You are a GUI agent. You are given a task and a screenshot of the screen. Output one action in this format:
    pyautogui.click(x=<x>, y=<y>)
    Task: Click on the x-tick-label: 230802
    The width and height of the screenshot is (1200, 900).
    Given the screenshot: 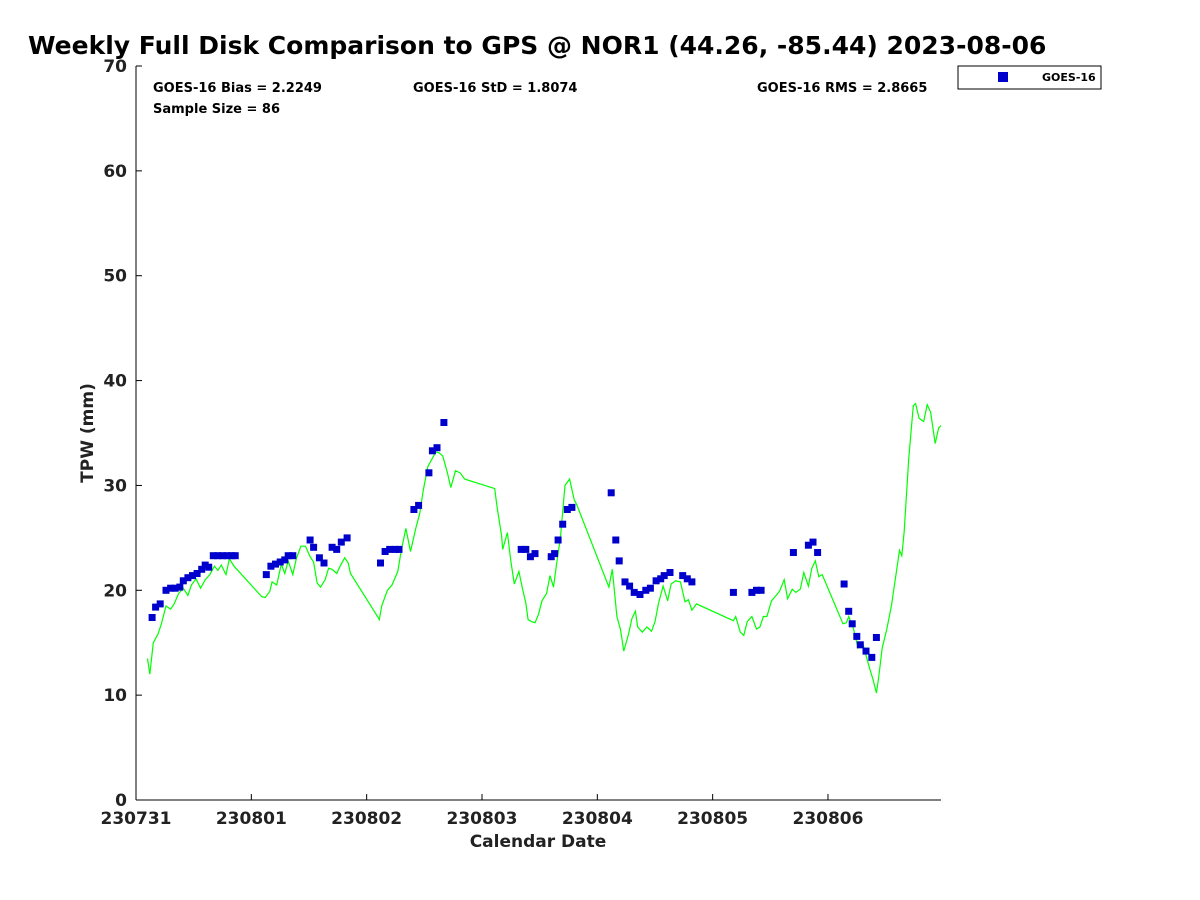 What is the action you would take?
    pyautogui.click(x=366, y=819)
    